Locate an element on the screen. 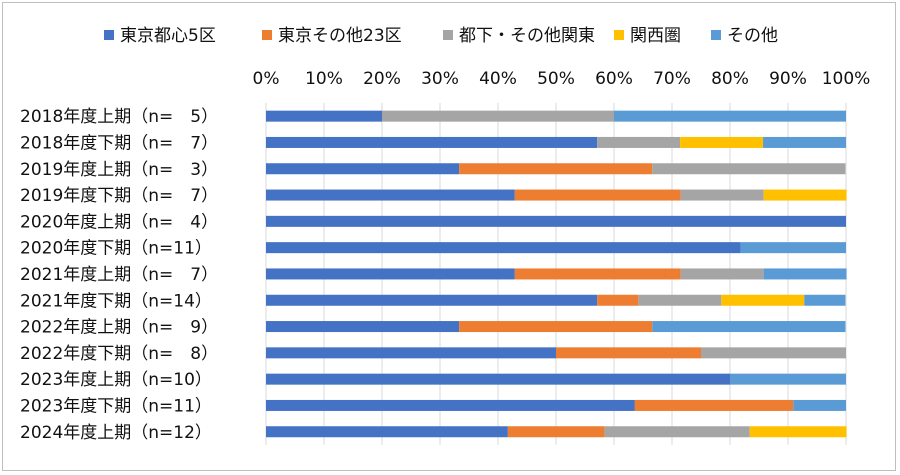  x-tick-label-10: 100% is located at coordinates (846, 79).